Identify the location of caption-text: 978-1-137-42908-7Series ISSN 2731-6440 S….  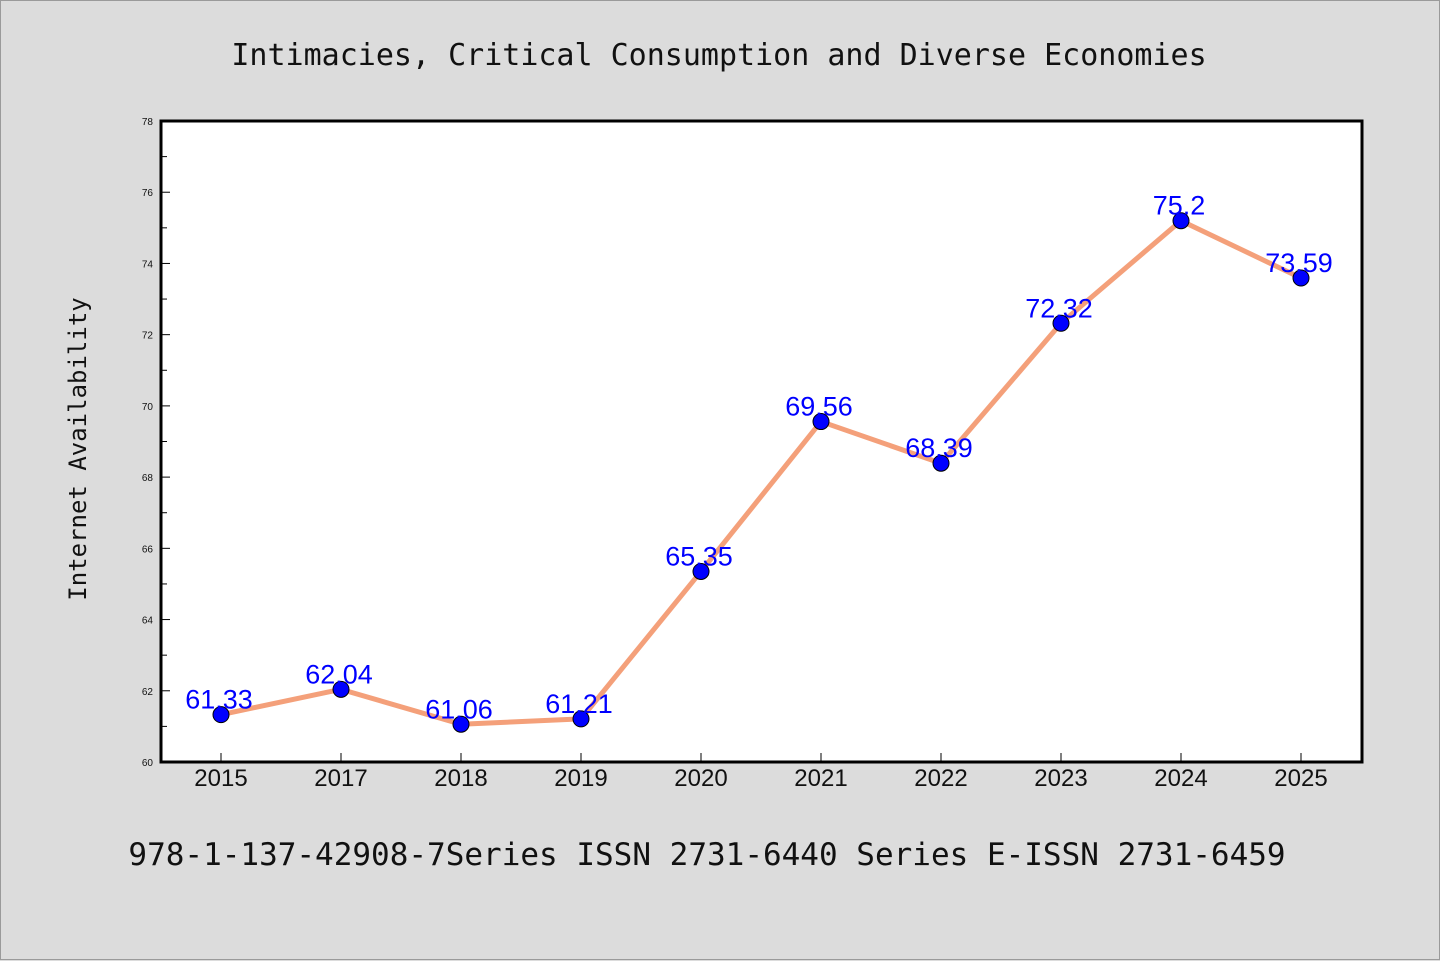
(706, 855).